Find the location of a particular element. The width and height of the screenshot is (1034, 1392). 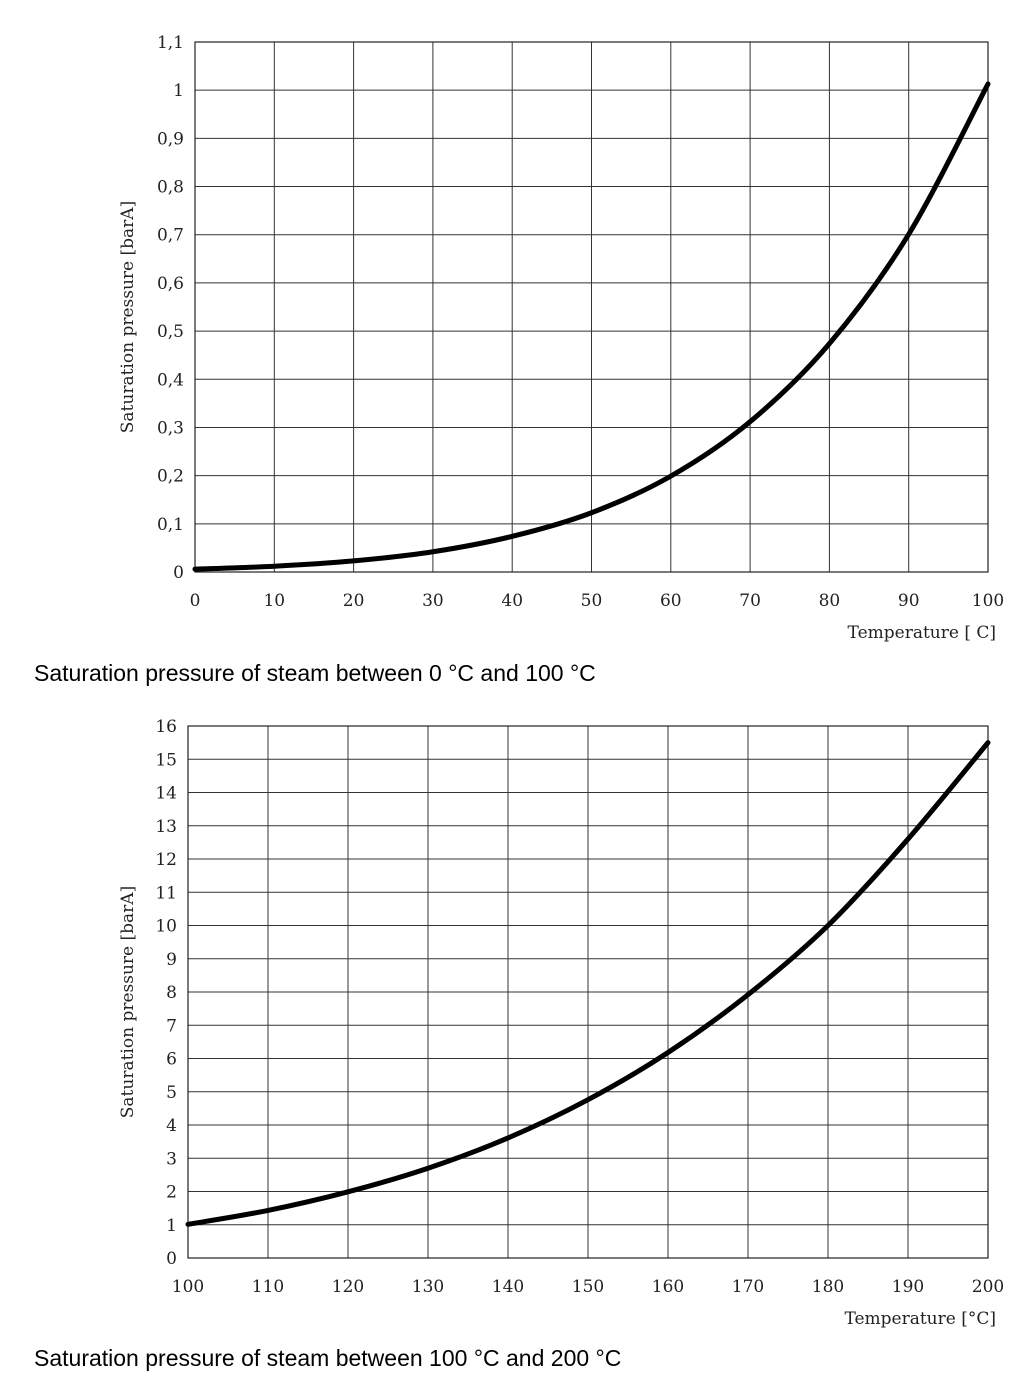

chart-2-x-tick-label: 180 is located at coordinates (828, 1287).